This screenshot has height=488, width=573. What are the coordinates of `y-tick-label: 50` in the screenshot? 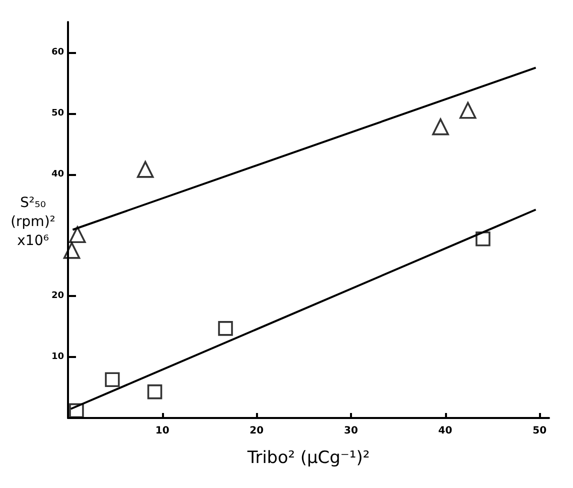 It's located at (57, 113).